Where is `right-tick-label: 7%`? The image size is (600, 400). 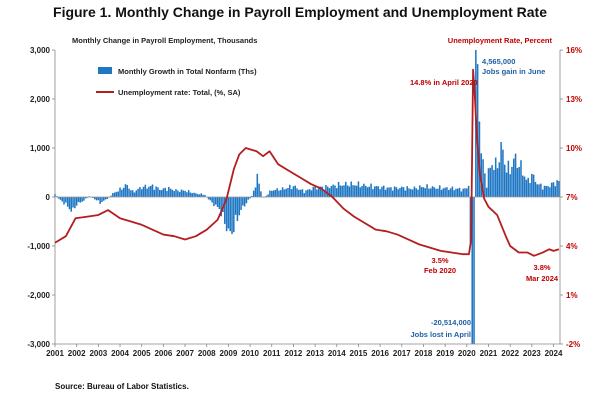 right-tick-label: 7% is located at coordinates (572, 197).